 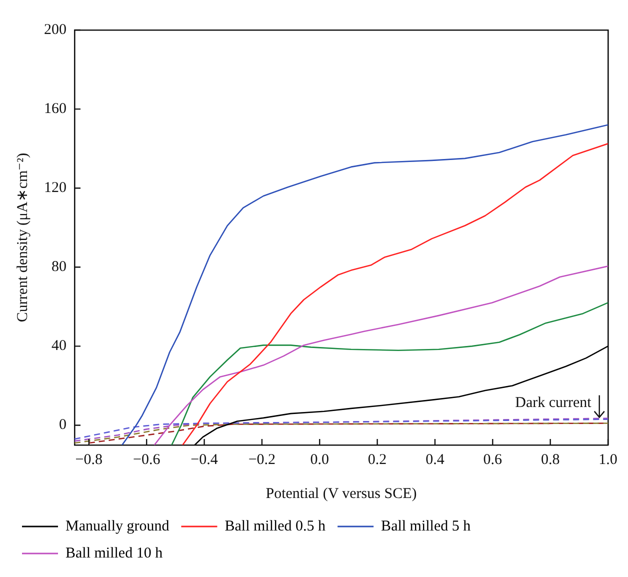 I want to click on x-tick-label: −0.6, so click(x=146, y=460).